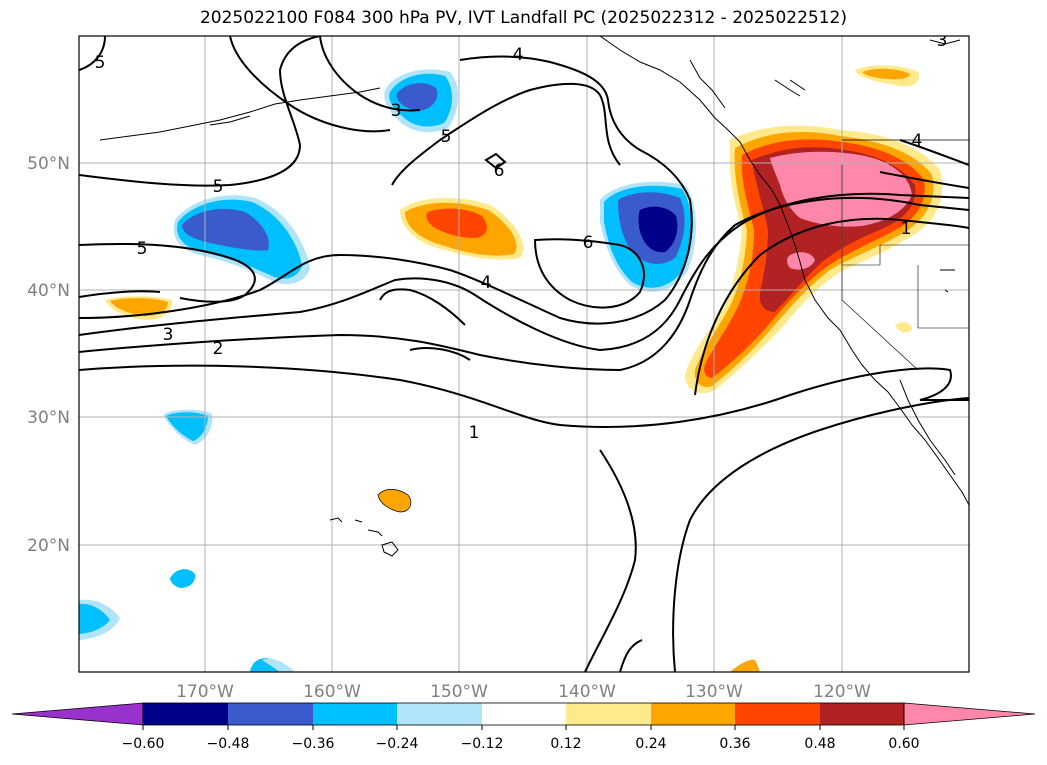  What do you see at coordinates (225, 229) in the screenshot?
I see `negative-blob-west-blue` at bounding box center [225, 229].